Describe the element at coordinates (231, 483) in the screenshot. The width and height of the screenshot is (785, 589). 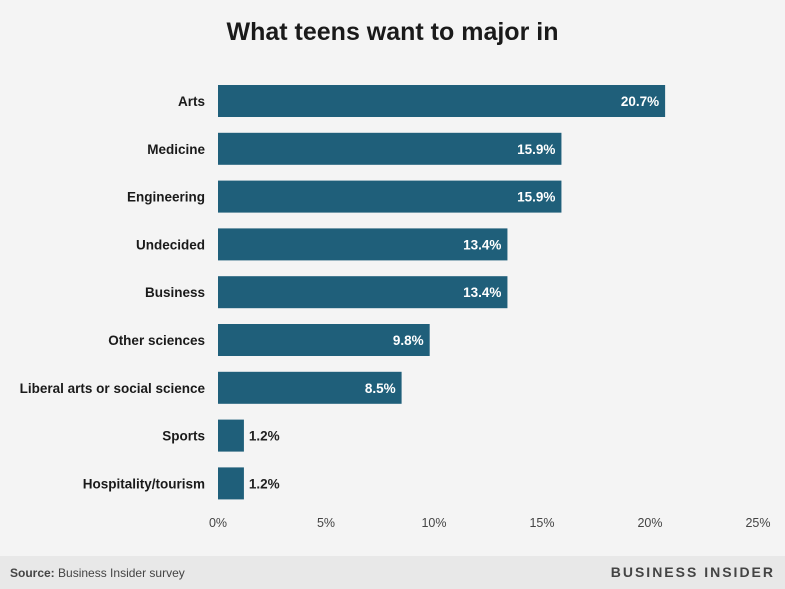
I see `bar-hospitality-tourism` at that location.